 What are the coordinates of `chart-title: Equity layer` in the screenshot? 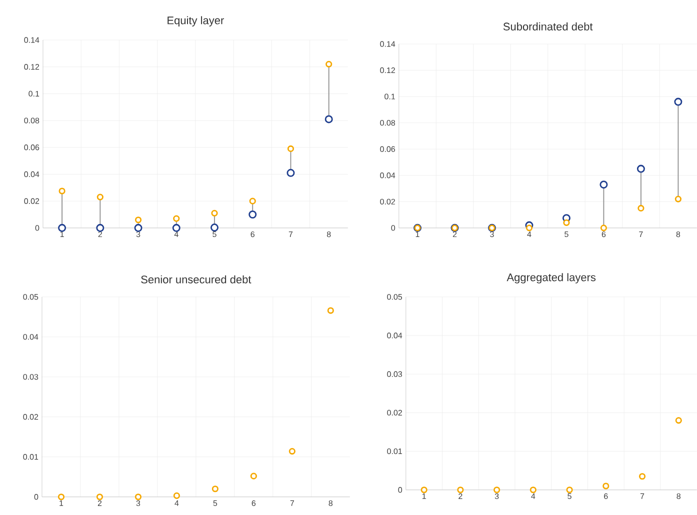 It's located at (196, 21).